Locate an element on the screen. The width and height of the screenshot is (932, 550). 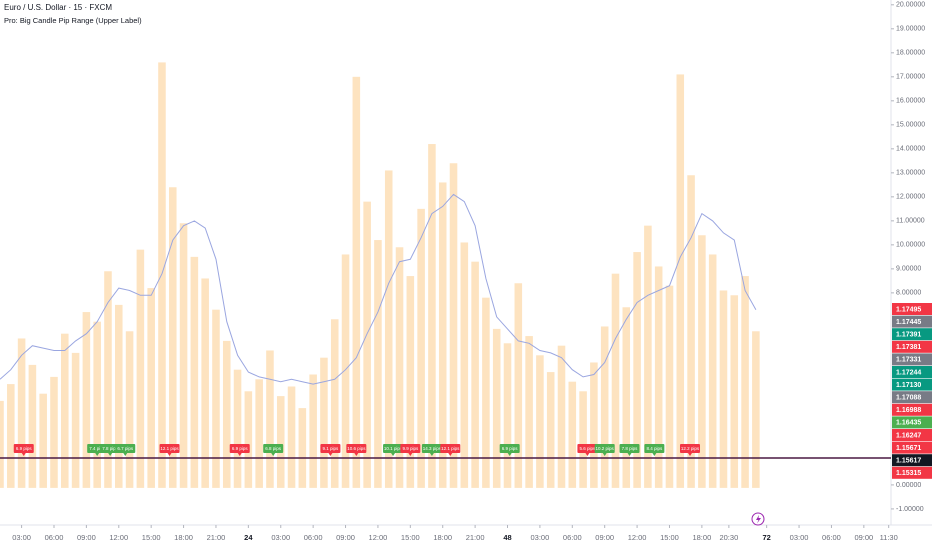
y-tick-label: 12.00000 is located at coordinates (910, 197).